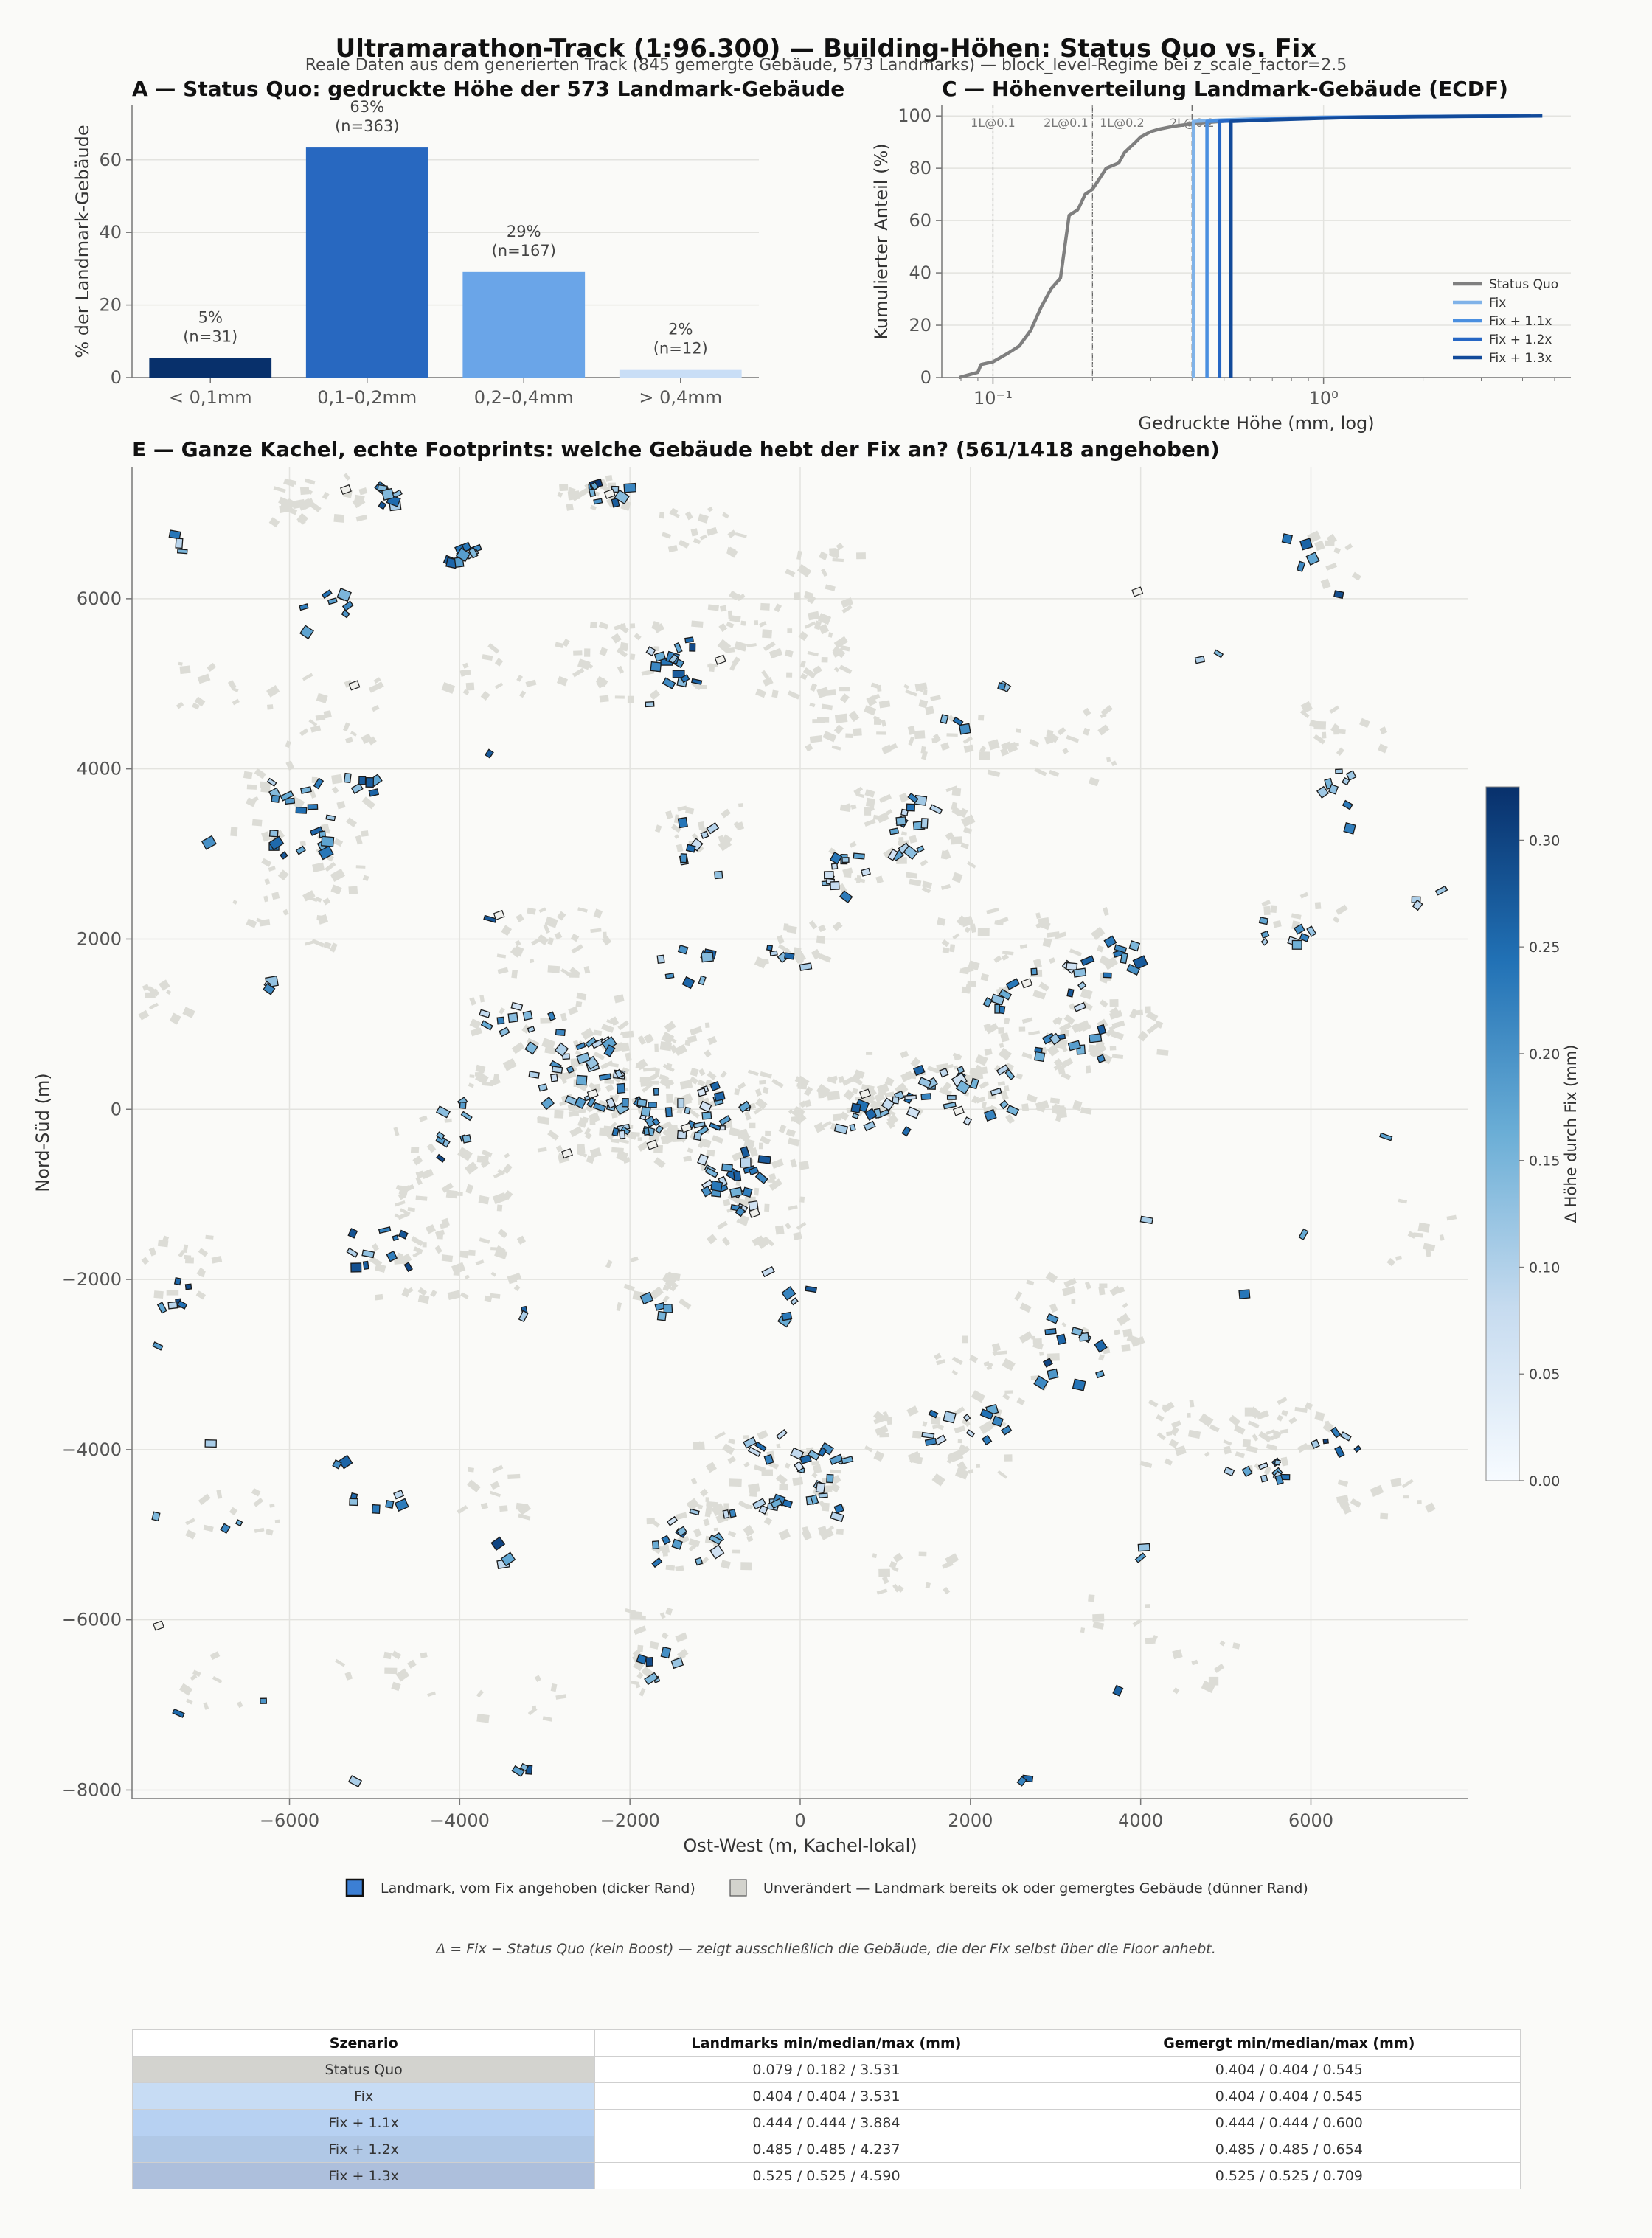 Image resolution: width=1652 pixels, height=2238 pixels. Describe the element at coordinates (680, 349) in the screenshot. I see `bar-count-label: (n=12)` at that location.